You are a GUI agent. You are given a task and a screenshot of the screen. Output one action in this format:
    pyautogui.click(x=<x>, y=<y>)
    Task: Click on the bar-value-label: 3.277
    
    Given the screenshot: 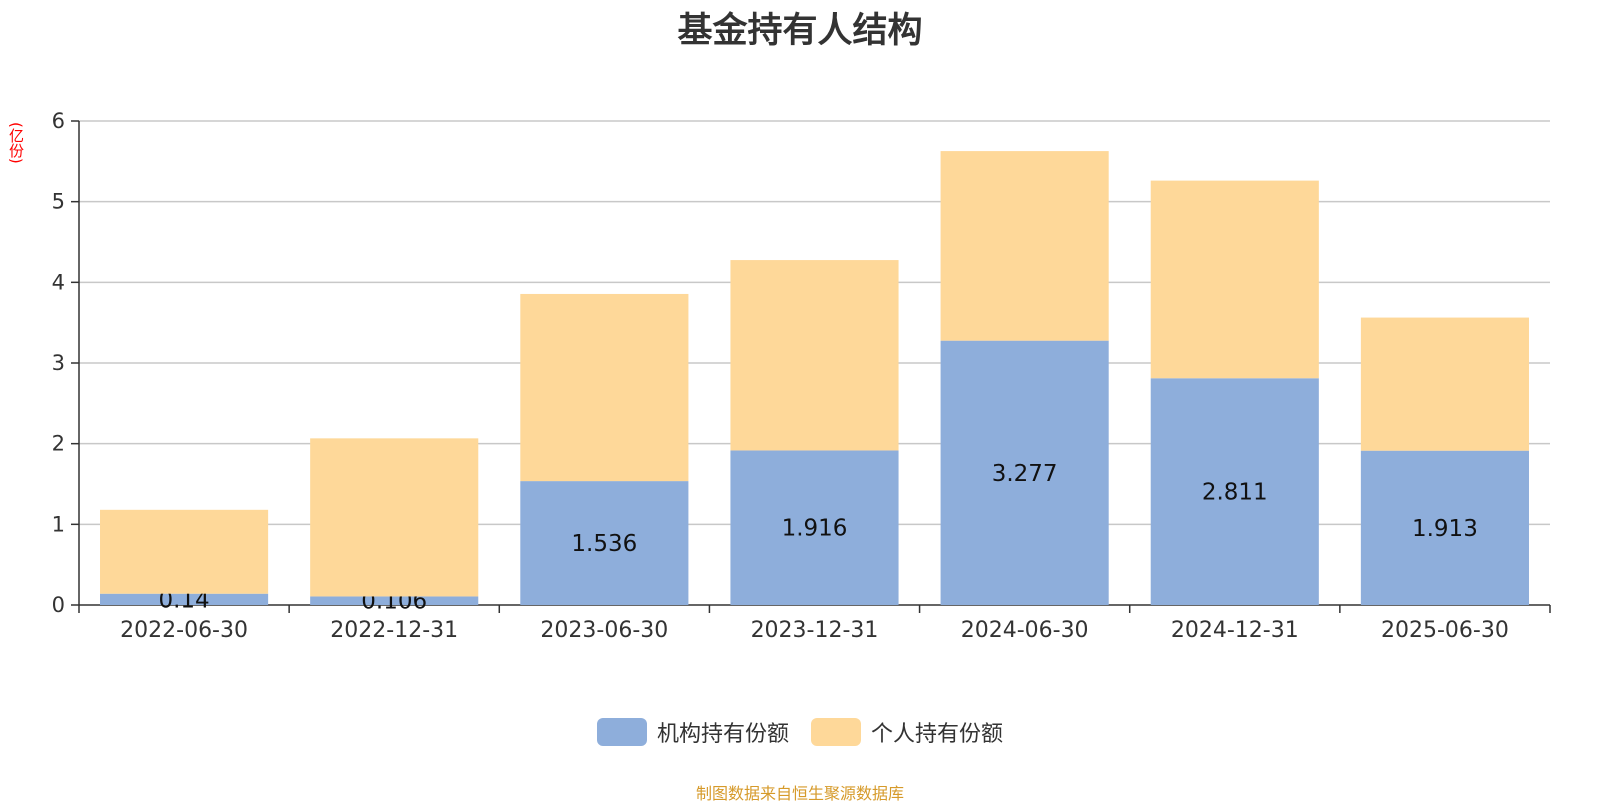 What is the action you would take?
    pyautogui.click(x=1025, y=474)
    